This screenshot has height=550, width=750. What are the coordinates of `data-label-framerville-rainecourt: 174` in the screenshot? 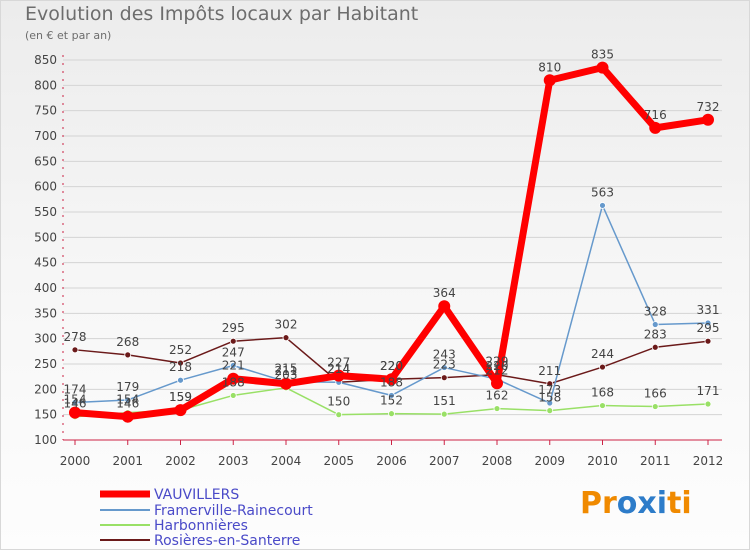 It's located at (75, 390).